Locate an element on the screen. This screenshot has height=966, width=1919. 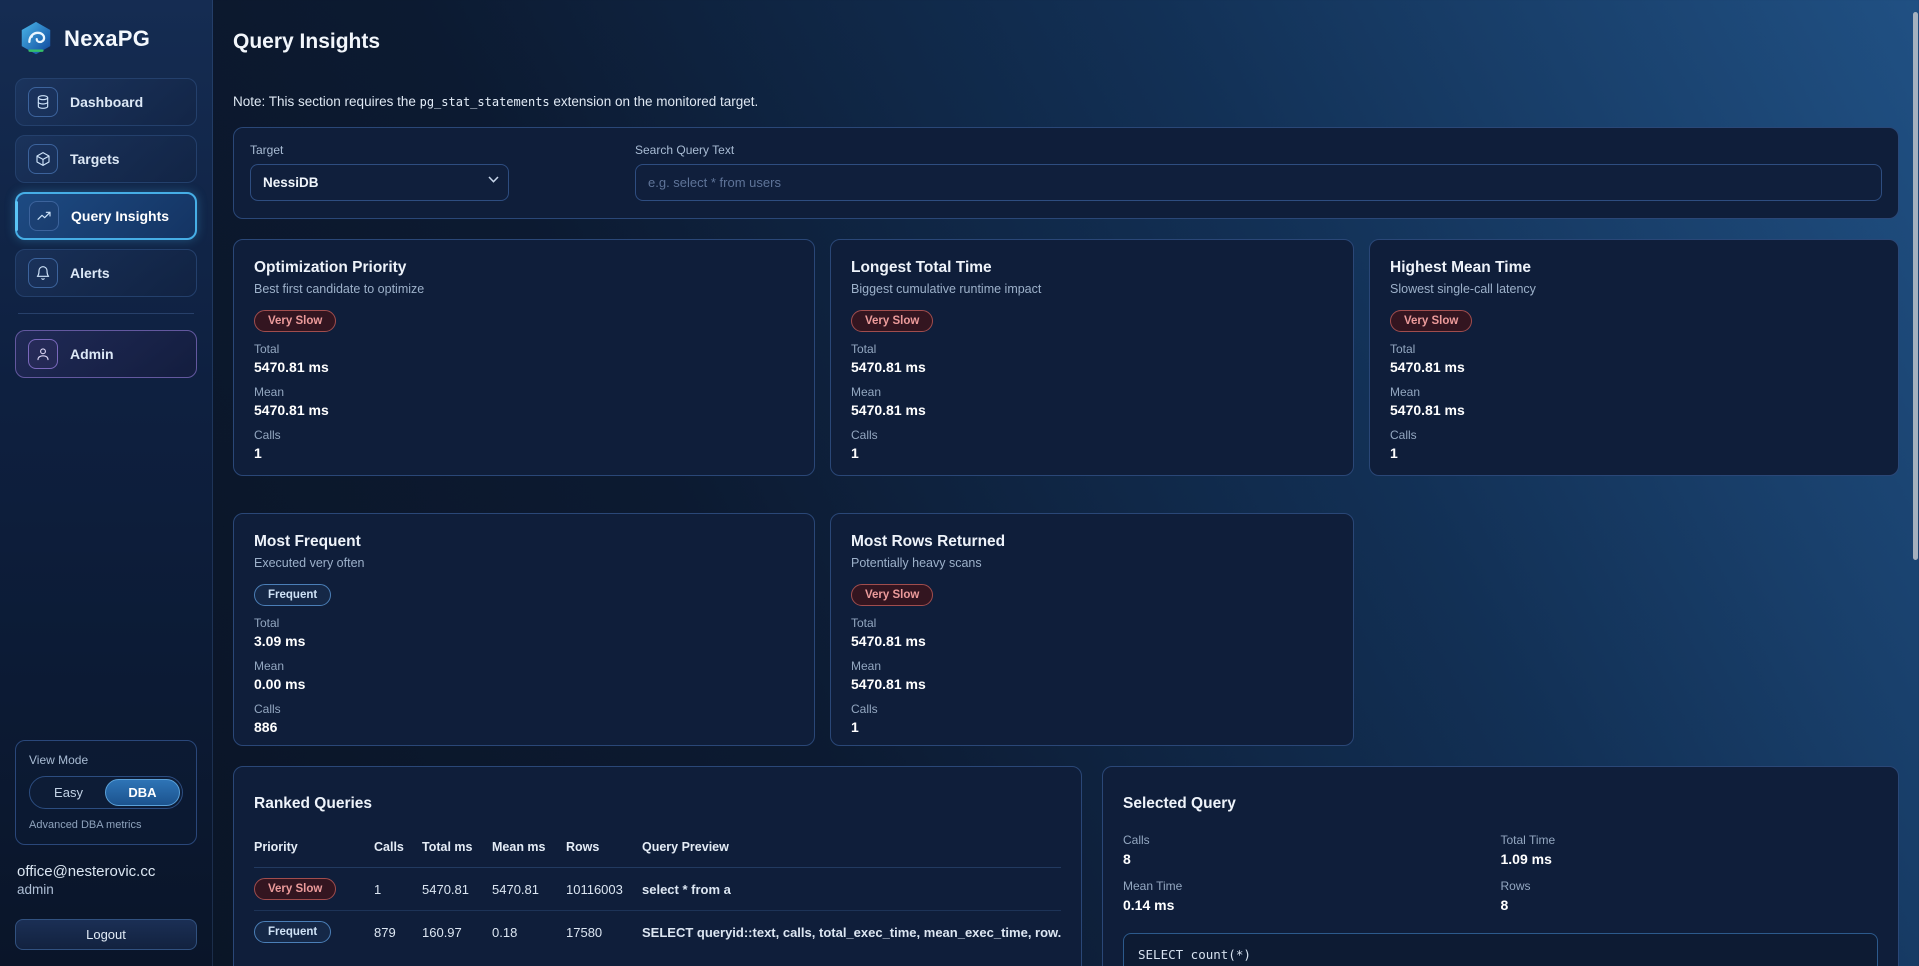
sidebar-item-dashboard: Dashboard is located at coordinates (106, 102).